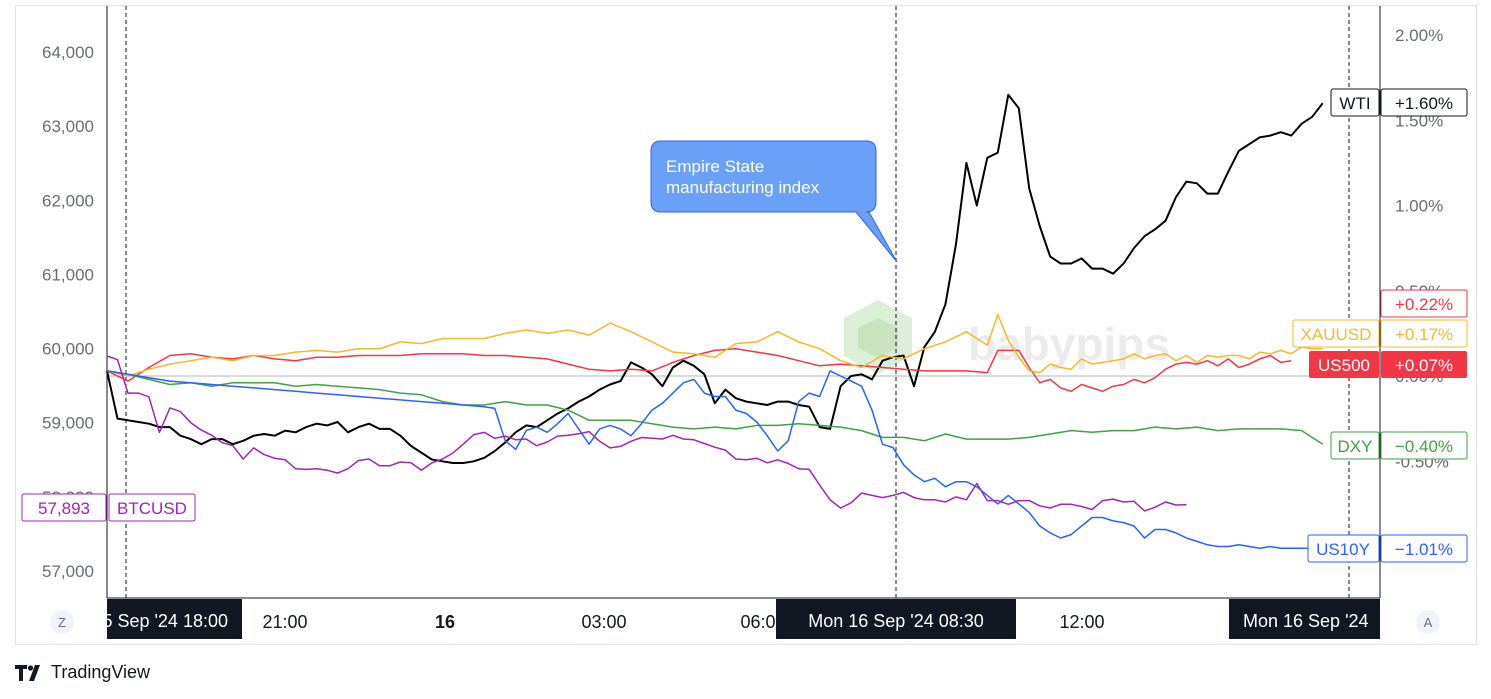 The width and height of the screenshot is (1491, 699). Describe the element at coordinates (1419, 35) in the screenshot. I see `right-axis-tick: 2.00%` at that location.